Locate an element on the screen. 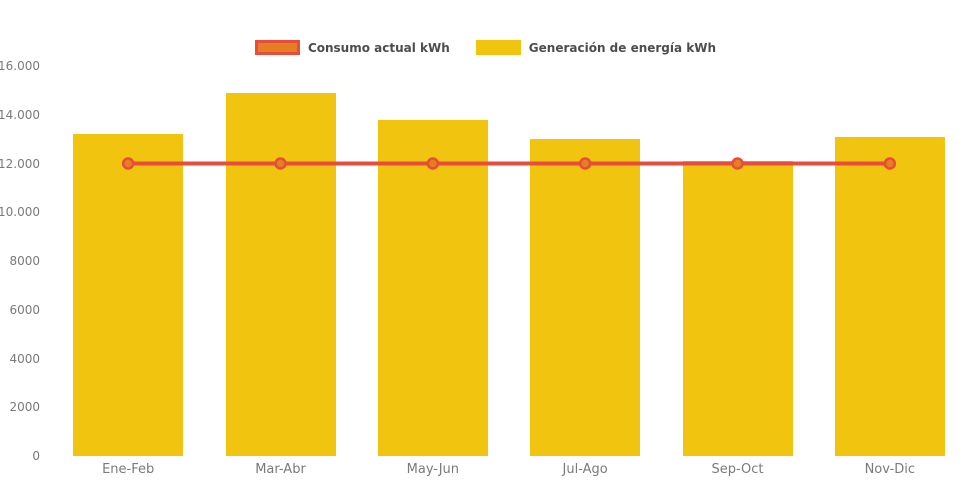  x-tick-label-May-Jun: May-Jun is located at coordinates (433, 469).